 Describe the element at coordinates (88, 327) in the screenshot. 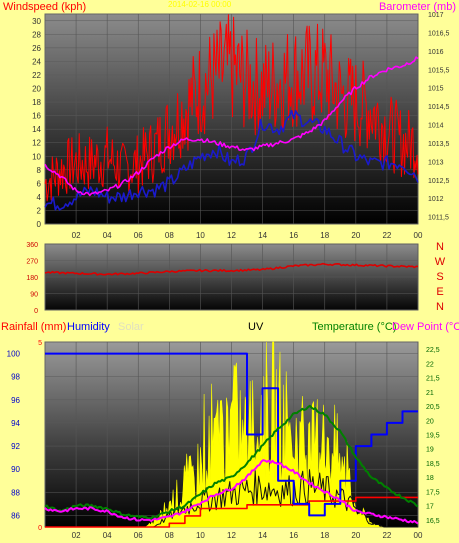

I see `humidity-title: Humidity` at that location.